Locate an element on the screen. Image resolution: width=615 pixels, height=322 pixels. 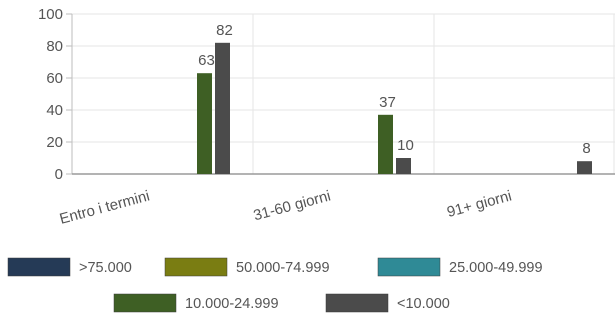
legend-label: >75.000 is located at coordinates (105, 268).